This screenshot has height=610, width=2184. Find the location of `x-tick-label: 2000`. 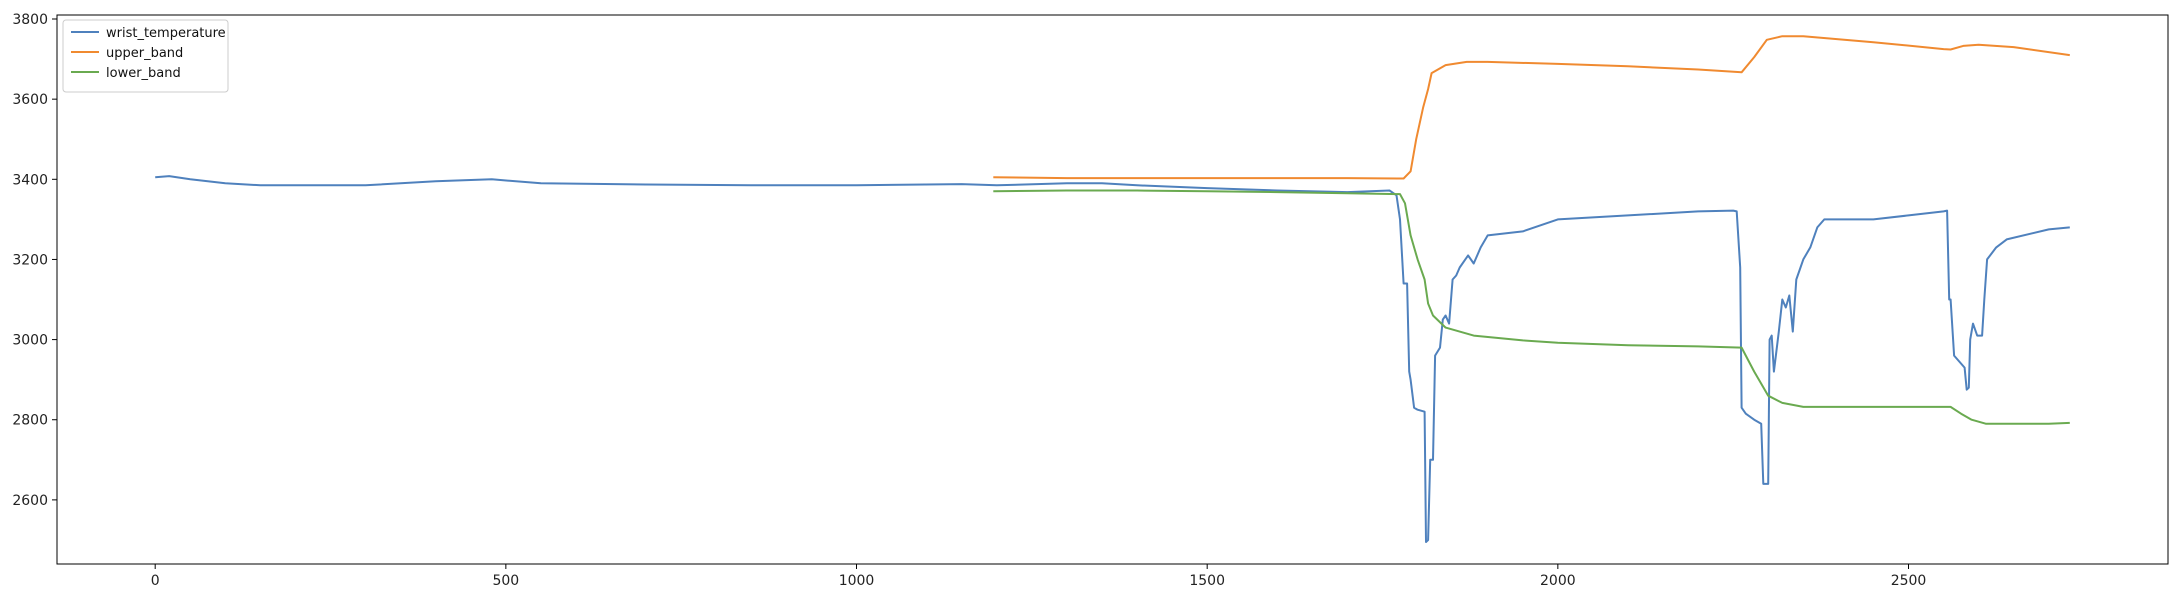

x-tick-label: 2000 is located at coordinates (1558, 581).